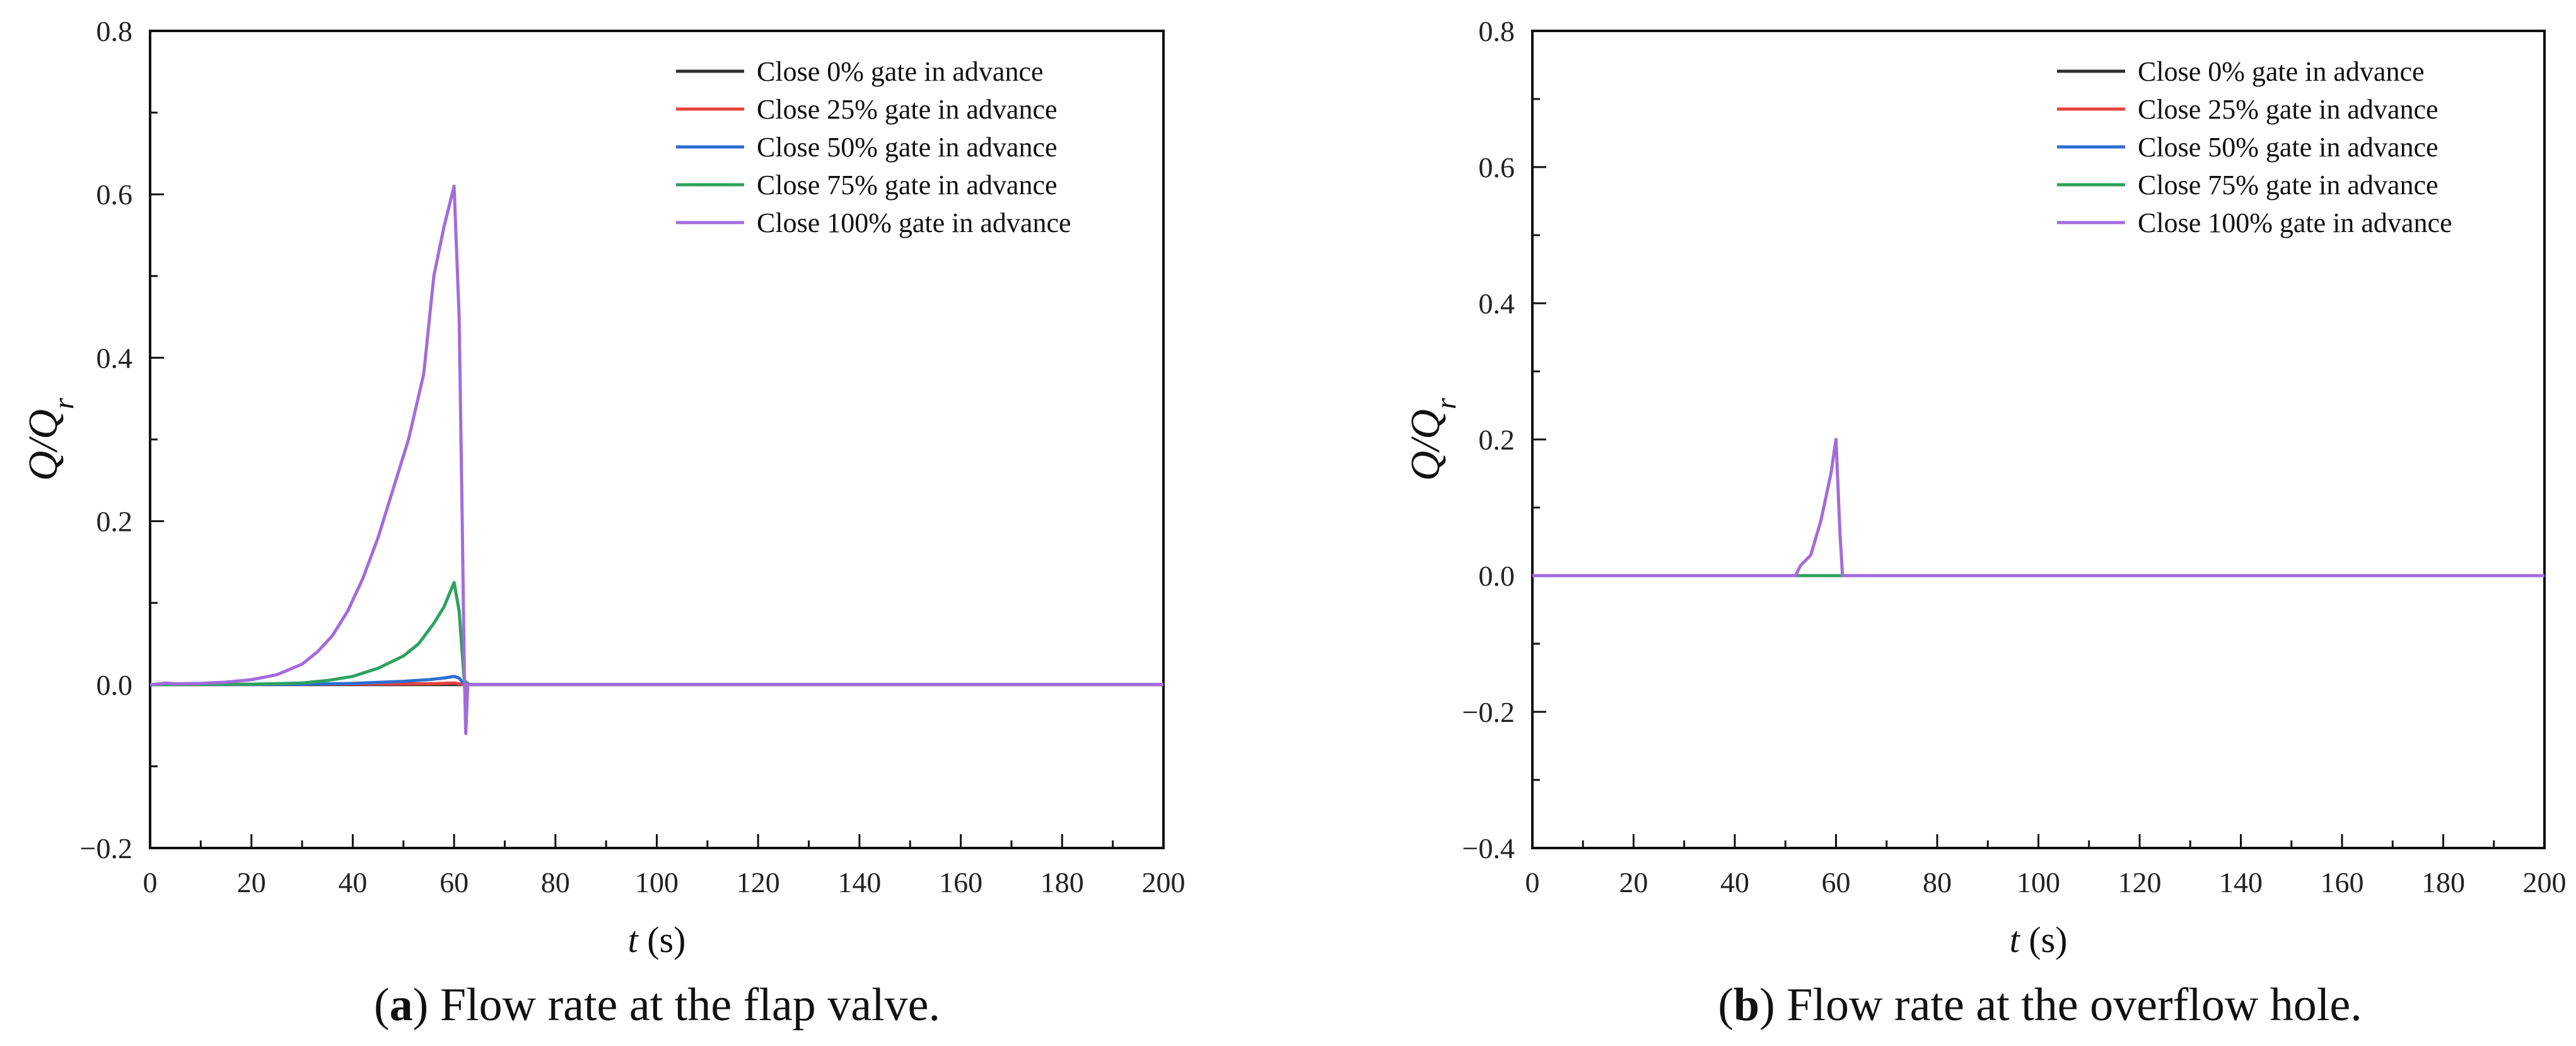 The image size is (2576, 1046). I want to click on caption: (b) Flow rate at the overflow hole., so click(2040, 1005).